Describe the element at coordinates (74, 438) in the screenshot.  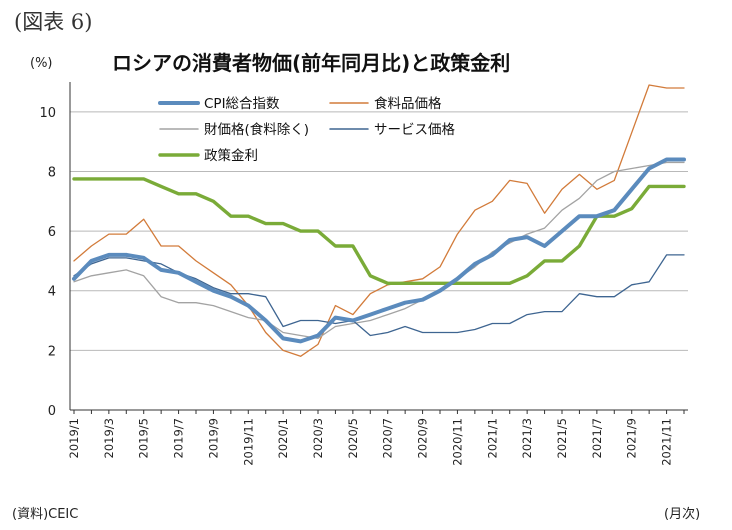
I see `x-tick-label: 2019/1` at that location.